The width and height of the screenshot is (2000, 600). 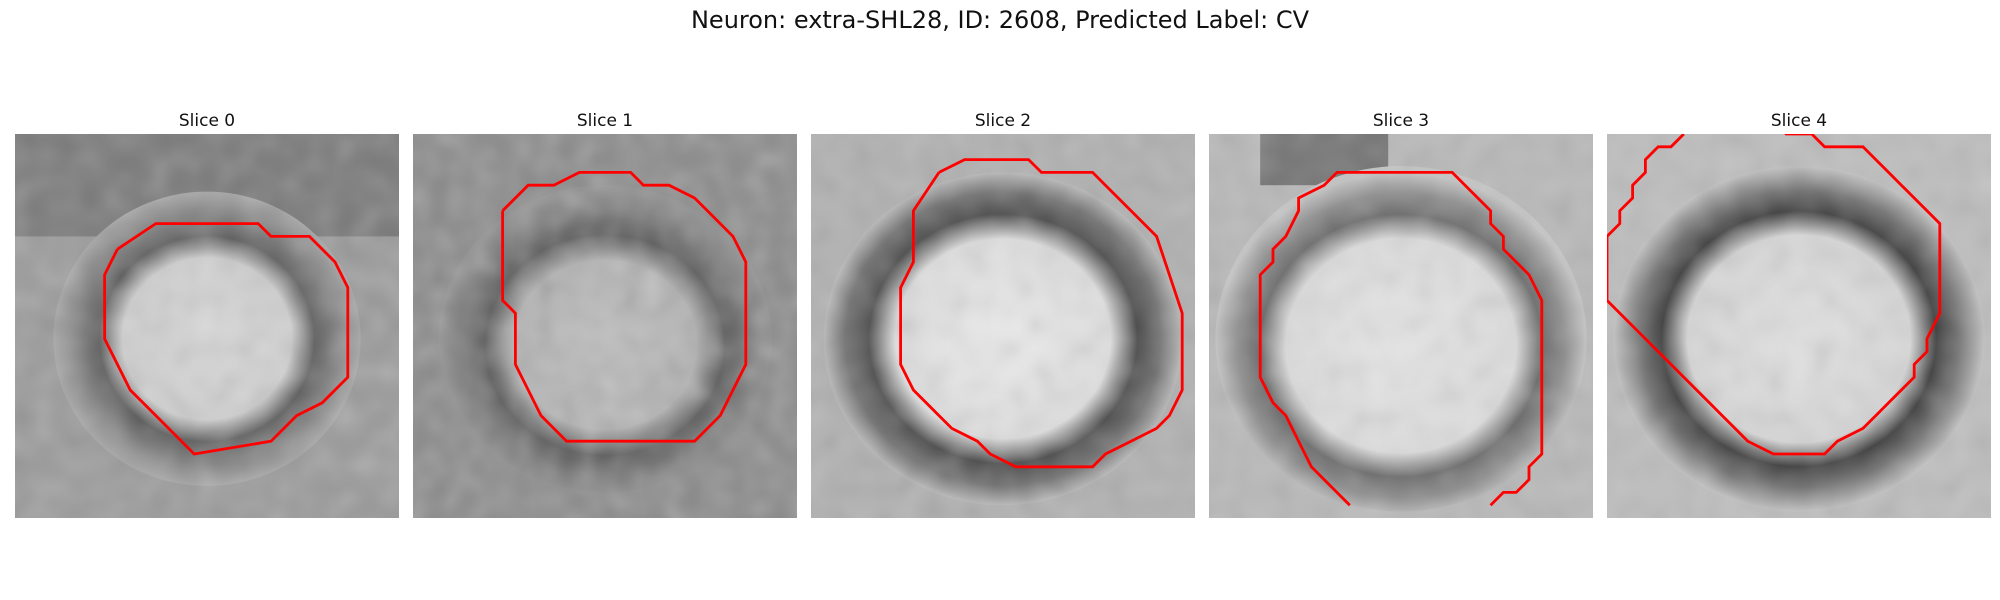 I want to click on panel-slice-0: Slice 0, so click(x=207, y=313).